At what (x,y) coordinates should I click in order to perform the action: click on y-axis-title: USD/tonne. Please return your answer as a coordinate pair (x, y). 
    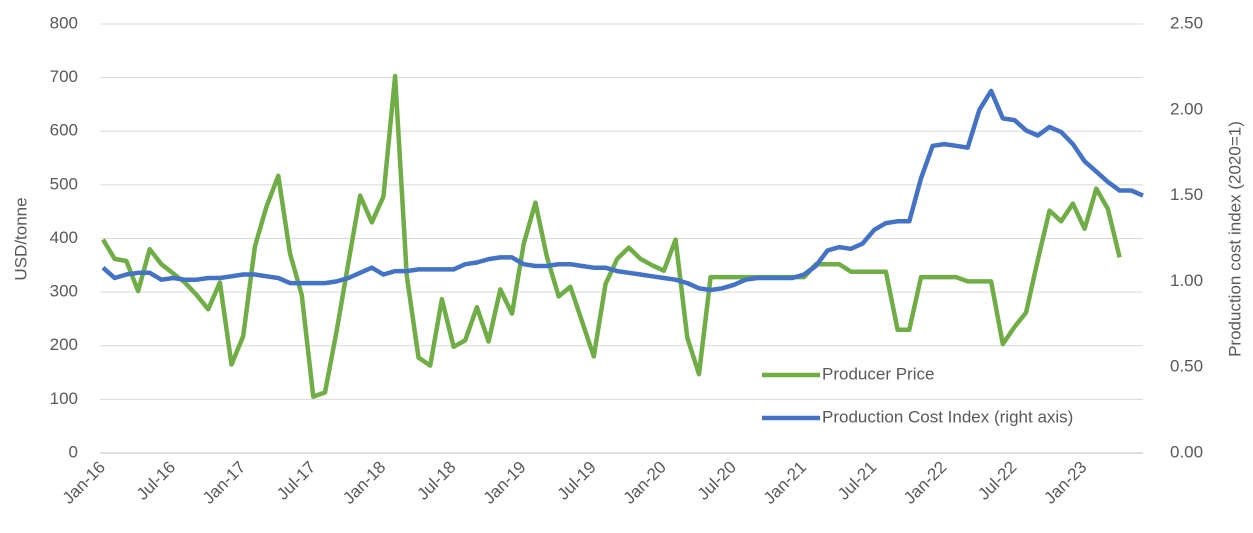
    Looking at the image, I should click on (20, 238).